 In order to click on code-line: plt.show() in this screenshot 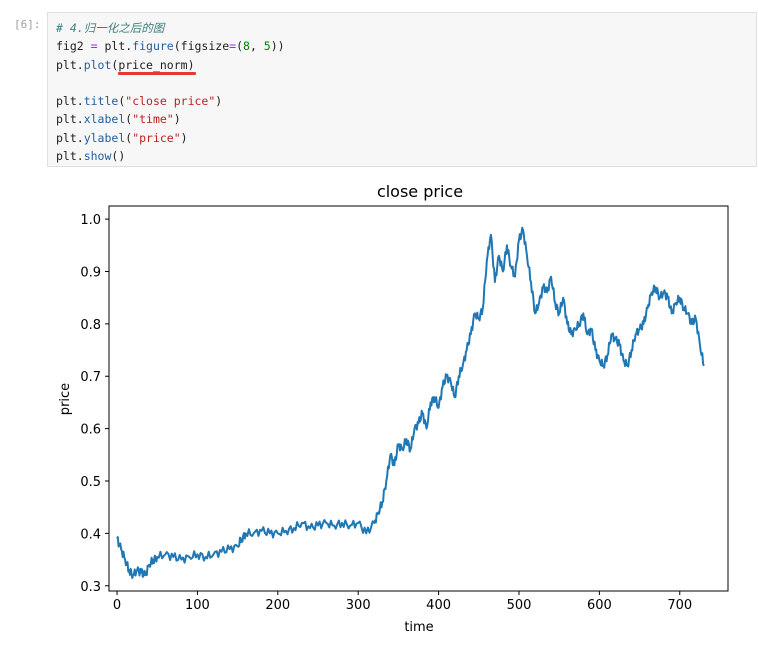, I will do `click(170, 156)`.